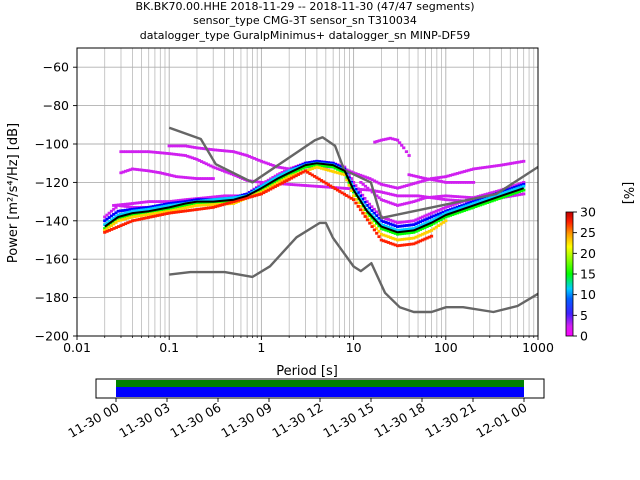 The height and width of the screenshot is (480, 640). Describe the element at coordinates (584, 336) in the screenshot. I see `colorbar-tick-label: 0` at that location.